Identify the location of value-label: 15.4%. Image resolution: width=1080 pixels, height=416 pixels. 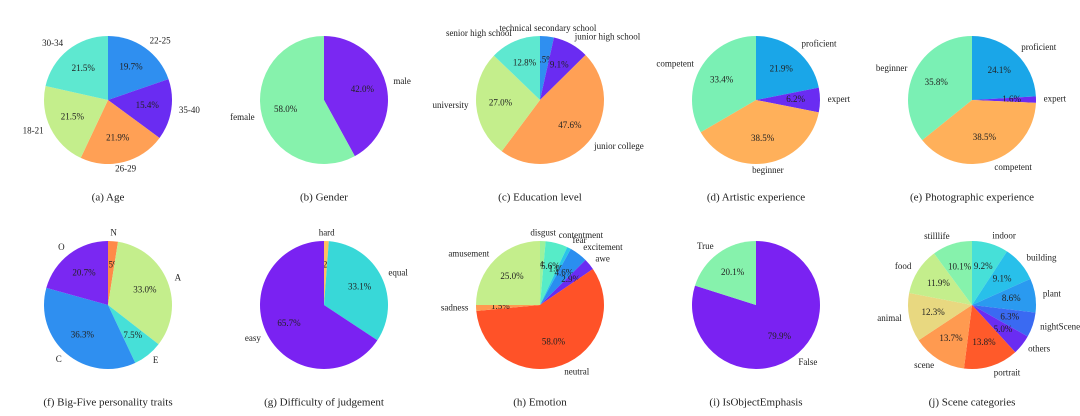
(148, 105).